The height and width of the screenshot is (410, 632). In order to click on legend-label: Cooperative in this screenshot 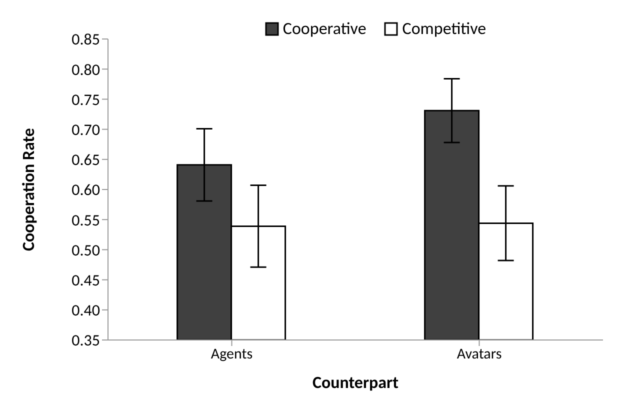, I will do `click(324, 28)`.